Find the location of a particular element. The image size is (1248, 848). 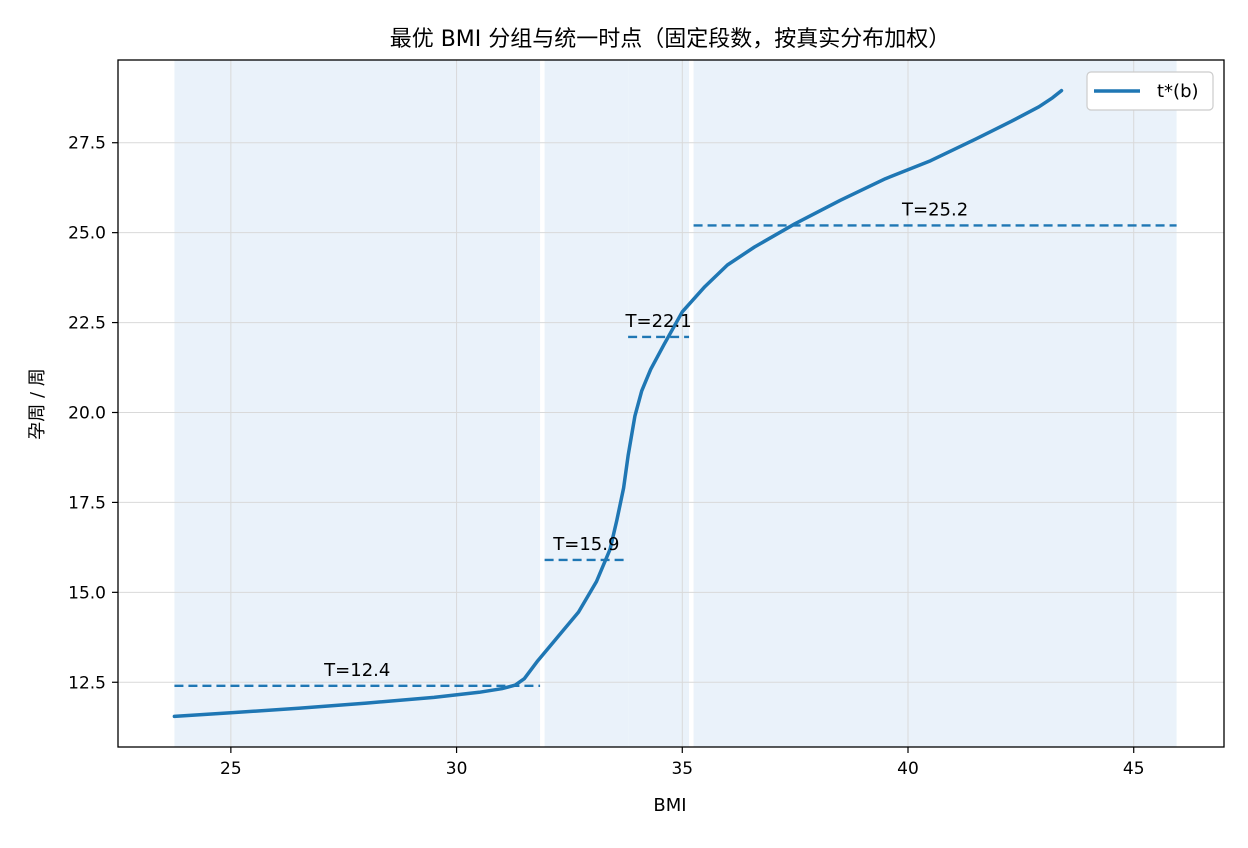

y-tick-label: 25.0 is located at coordinates (87, 234).